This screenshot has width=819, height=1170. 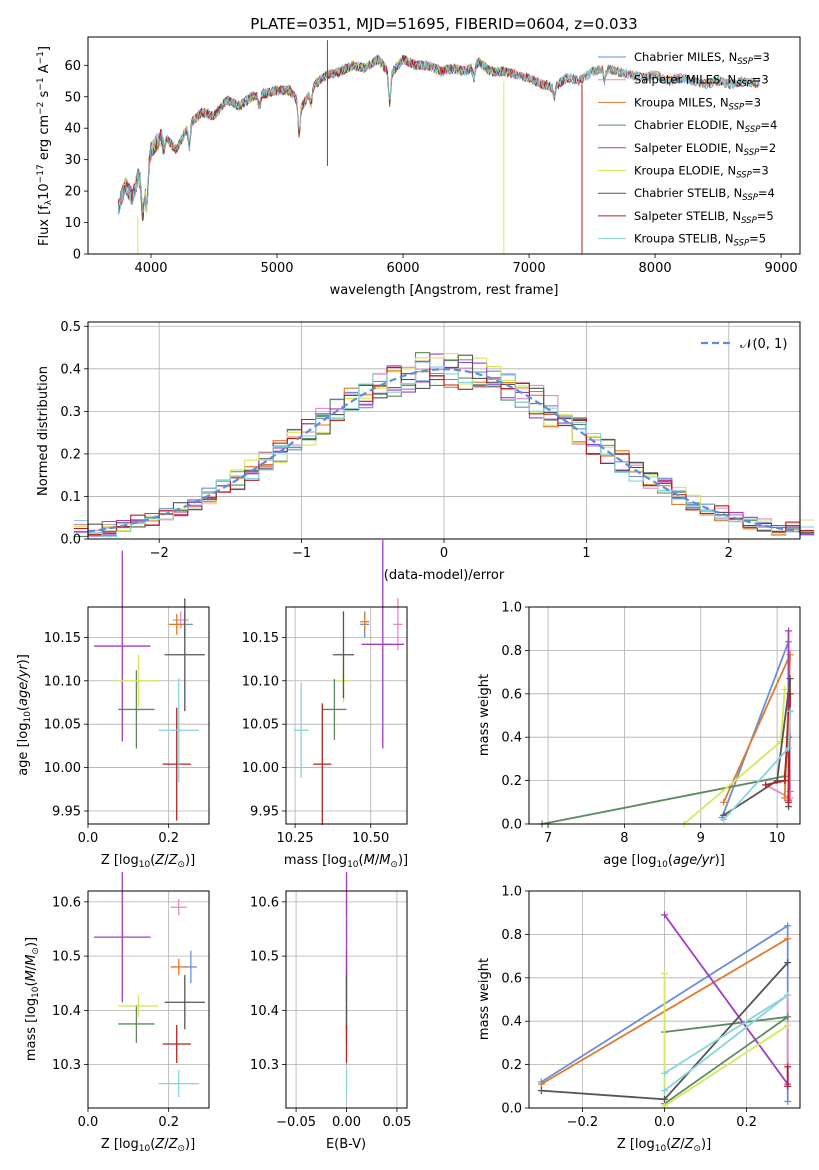 What do you see at coordinates (260, 638) in the screenshot?
I see `ageMass-y-tick-label: 10.15` at bounding box center [260, 638].